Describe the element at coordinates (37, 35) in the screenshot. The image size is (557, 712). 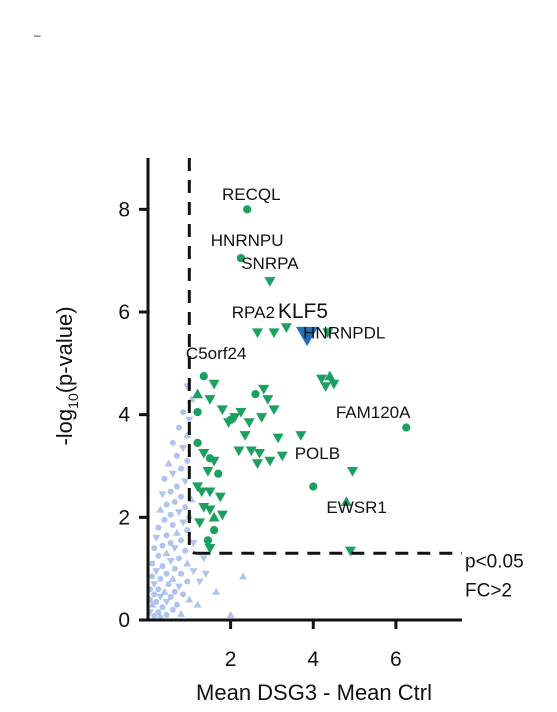
I see `corner-mark: –` at that location.